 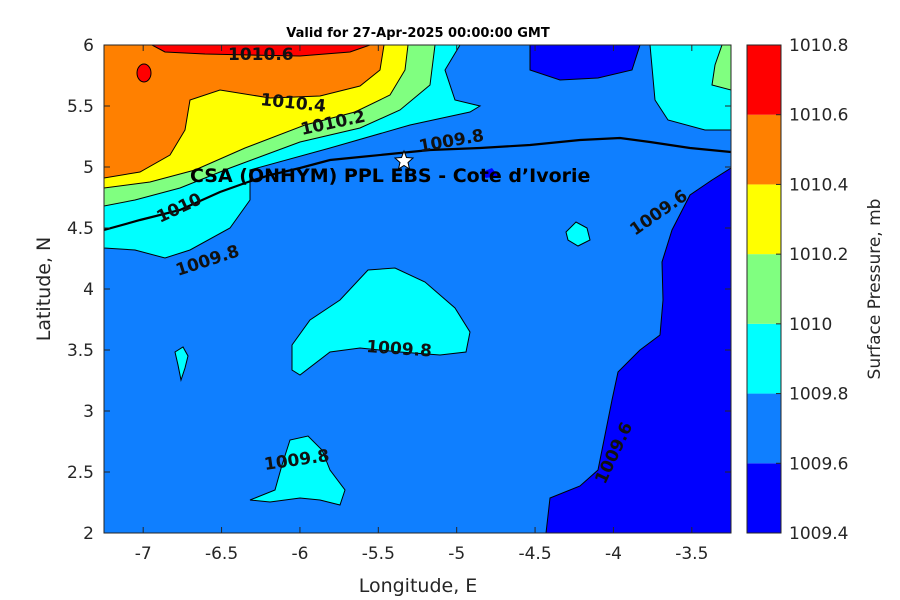 What do you see at coordinates (80, 351) in the screenshot?
I see `y-tick-label: 3.5` at bounding box center [80, 351].